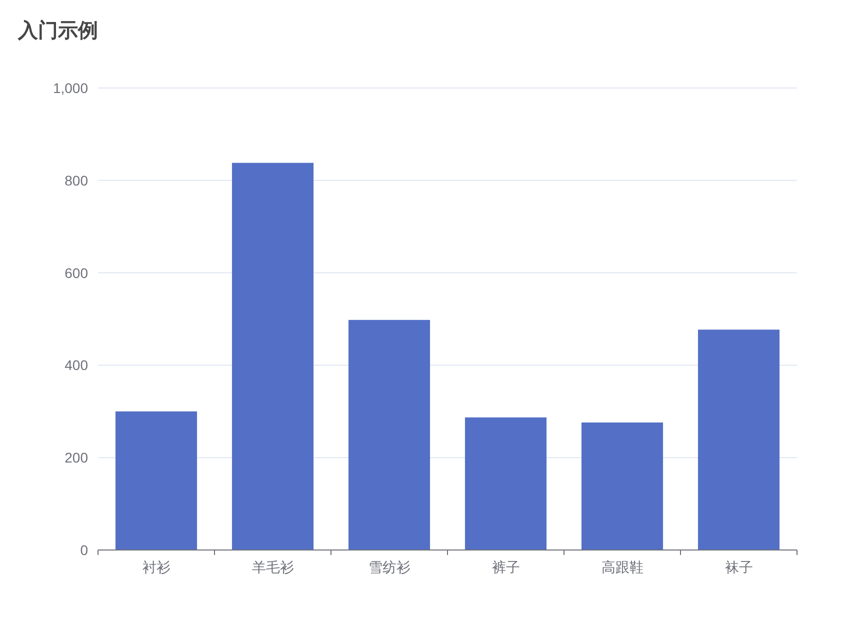 The height and width of the screenshot is (628, 852). Describe the element at coordinates (738, 567) in the screenshot. I see `x-tick-label: 袜子` at that location.